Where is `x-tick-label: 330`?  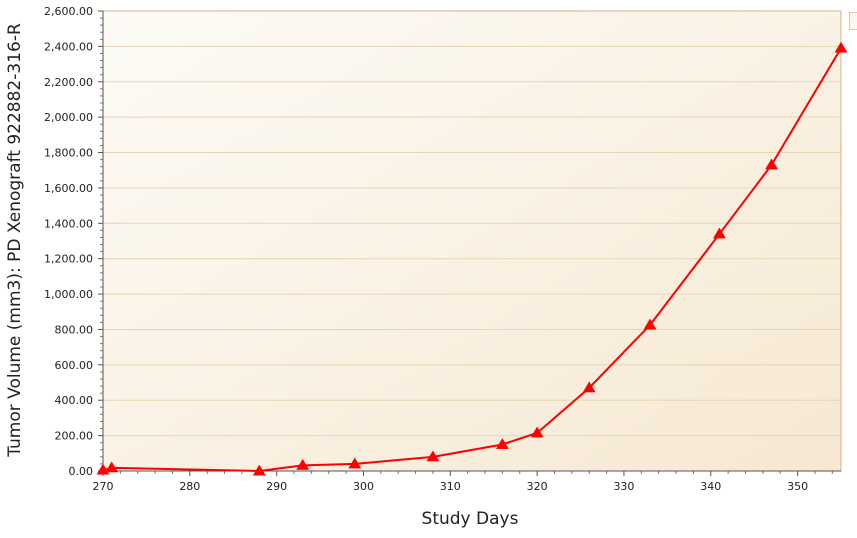
x-tick-label: 330 is located at coordinates (623, 486).